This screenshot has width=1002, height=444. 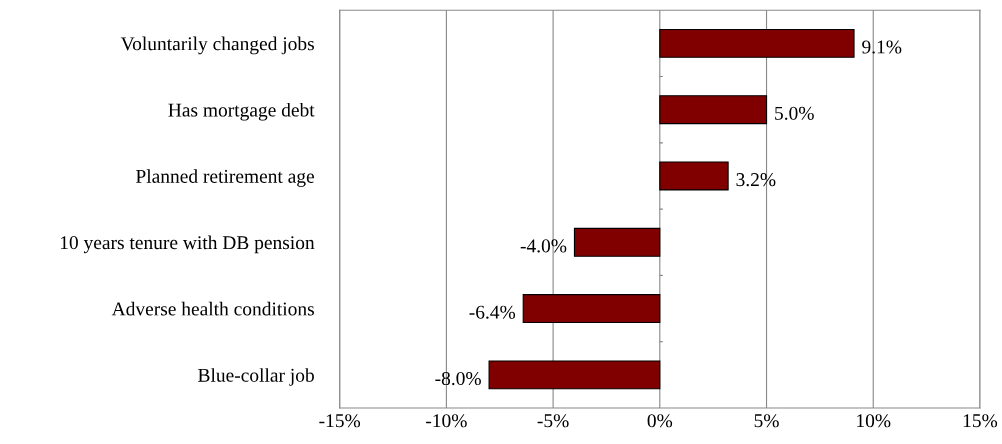 I want to click on data-label: -8.0%, so click(x=458, y=378).